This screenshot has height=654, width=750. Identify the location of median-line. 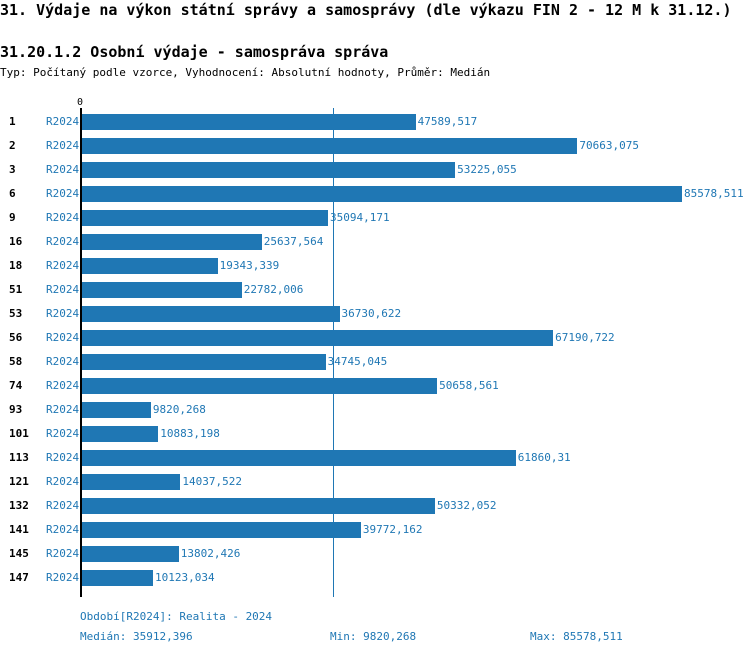
(333, 352).